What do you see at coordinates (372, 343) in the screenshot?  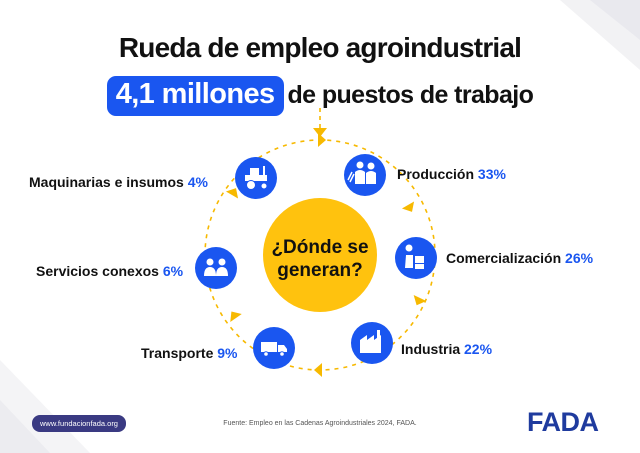 I see `factory-icon` at bounding box center [372, 343].